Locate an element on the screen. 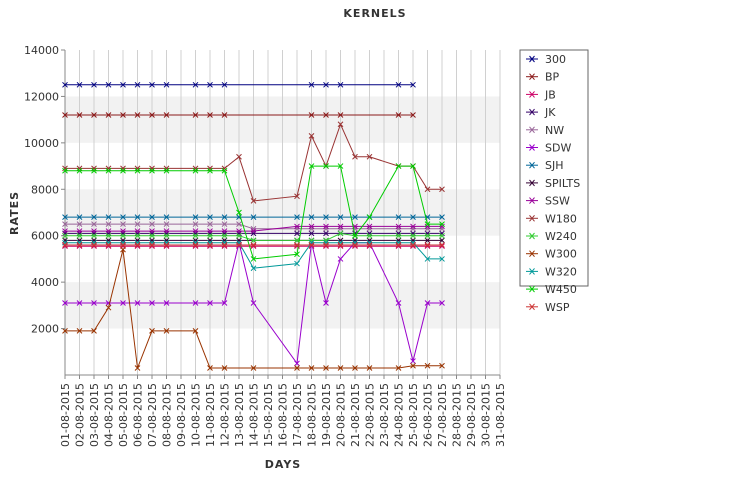  legend-label: W320 is located at coordinates (561, 271).